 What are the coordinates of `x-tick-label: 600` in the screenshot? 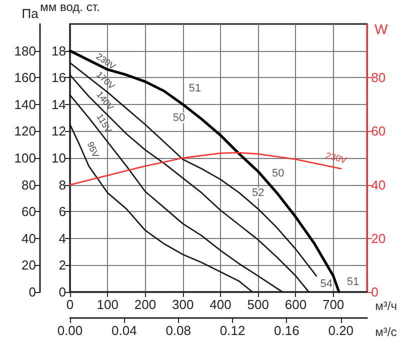 It's located at (295, 304).